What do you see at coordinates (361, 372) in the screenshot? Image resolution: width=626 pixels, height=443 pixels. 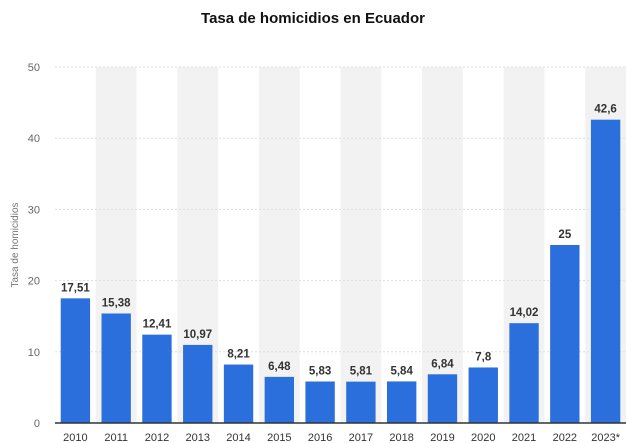 I see `data-label: 5,81` at bounding box center [361, 372].